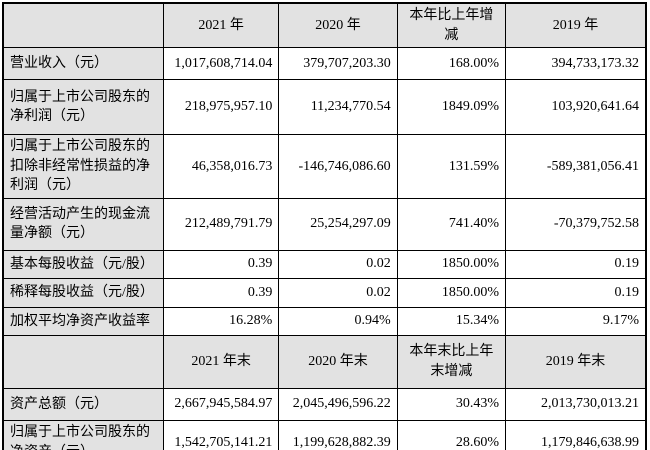  What do you see at coordinates (221, 361) in the screenshot?
I see `header-cell-2021-year-end: 2021 年末` at bounding box center [221, 361].